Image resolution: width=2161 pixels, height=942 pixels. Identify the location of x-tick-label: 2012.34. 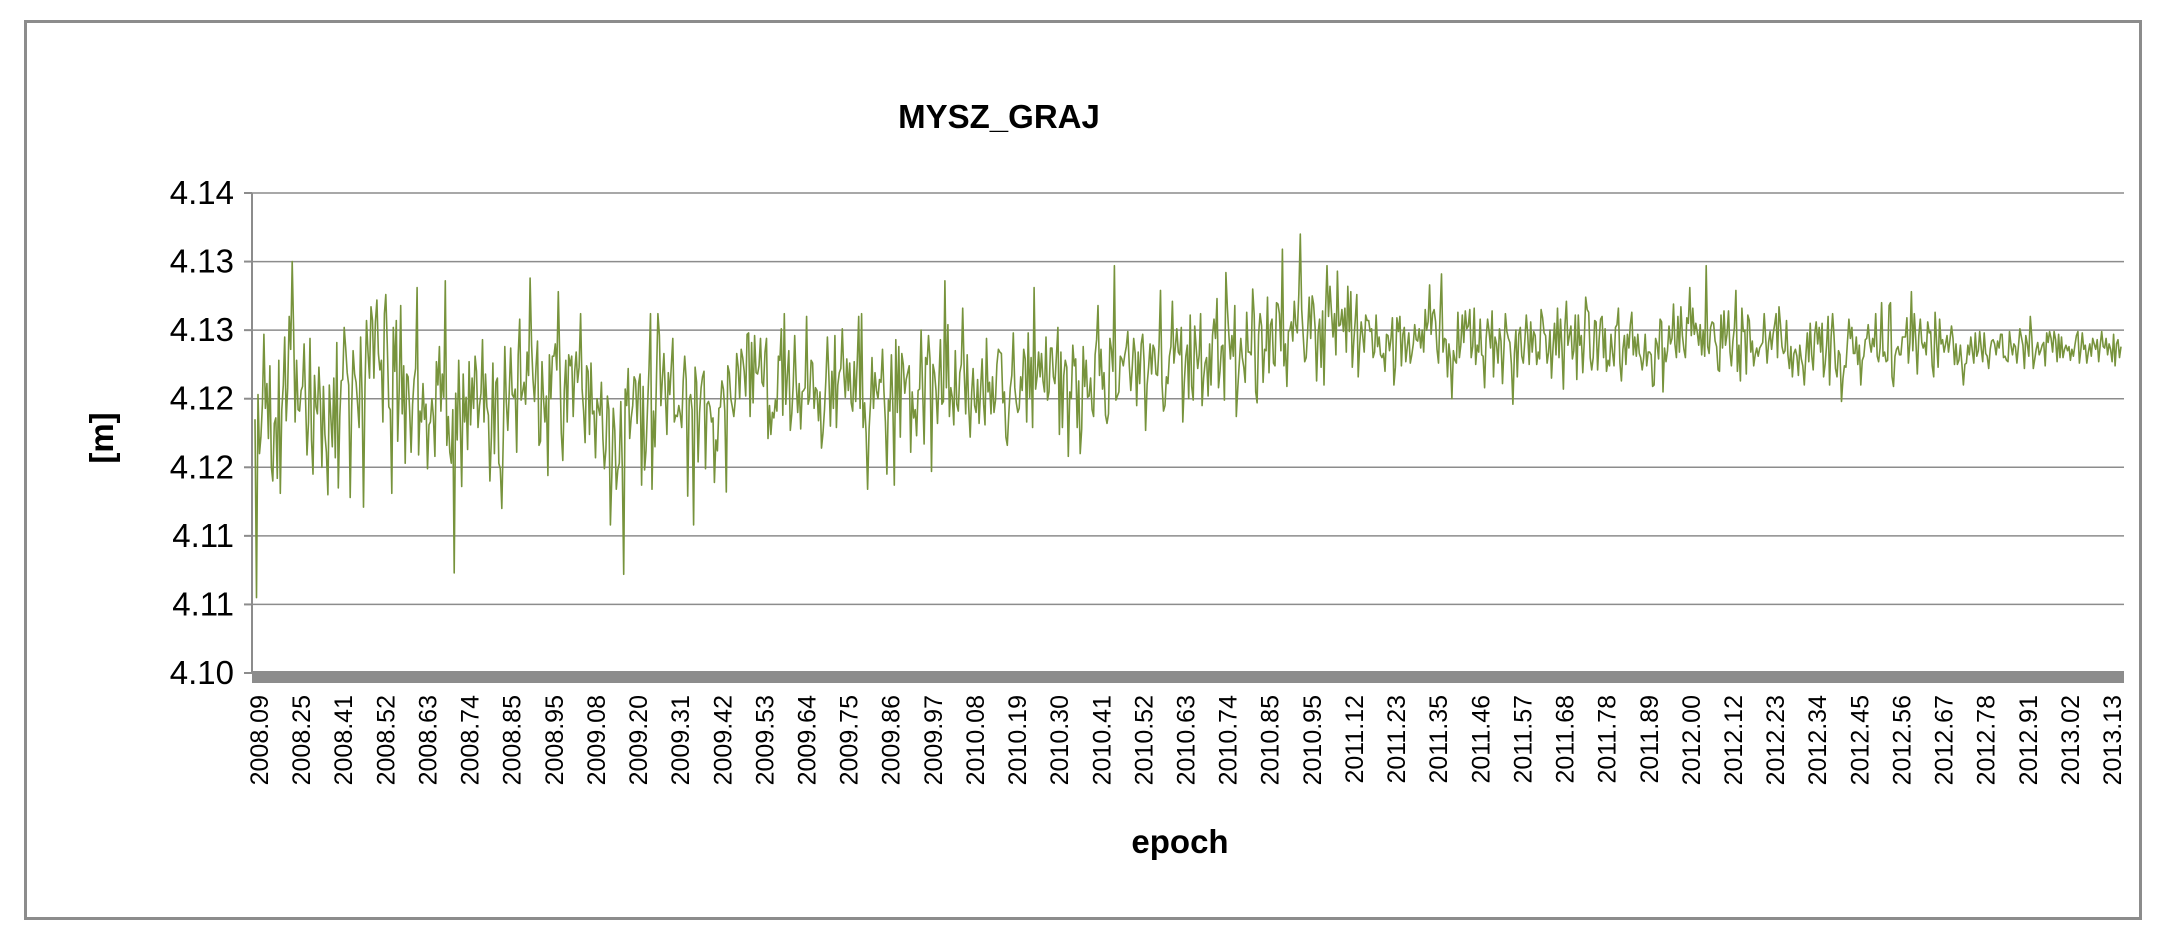
(1818, 740).